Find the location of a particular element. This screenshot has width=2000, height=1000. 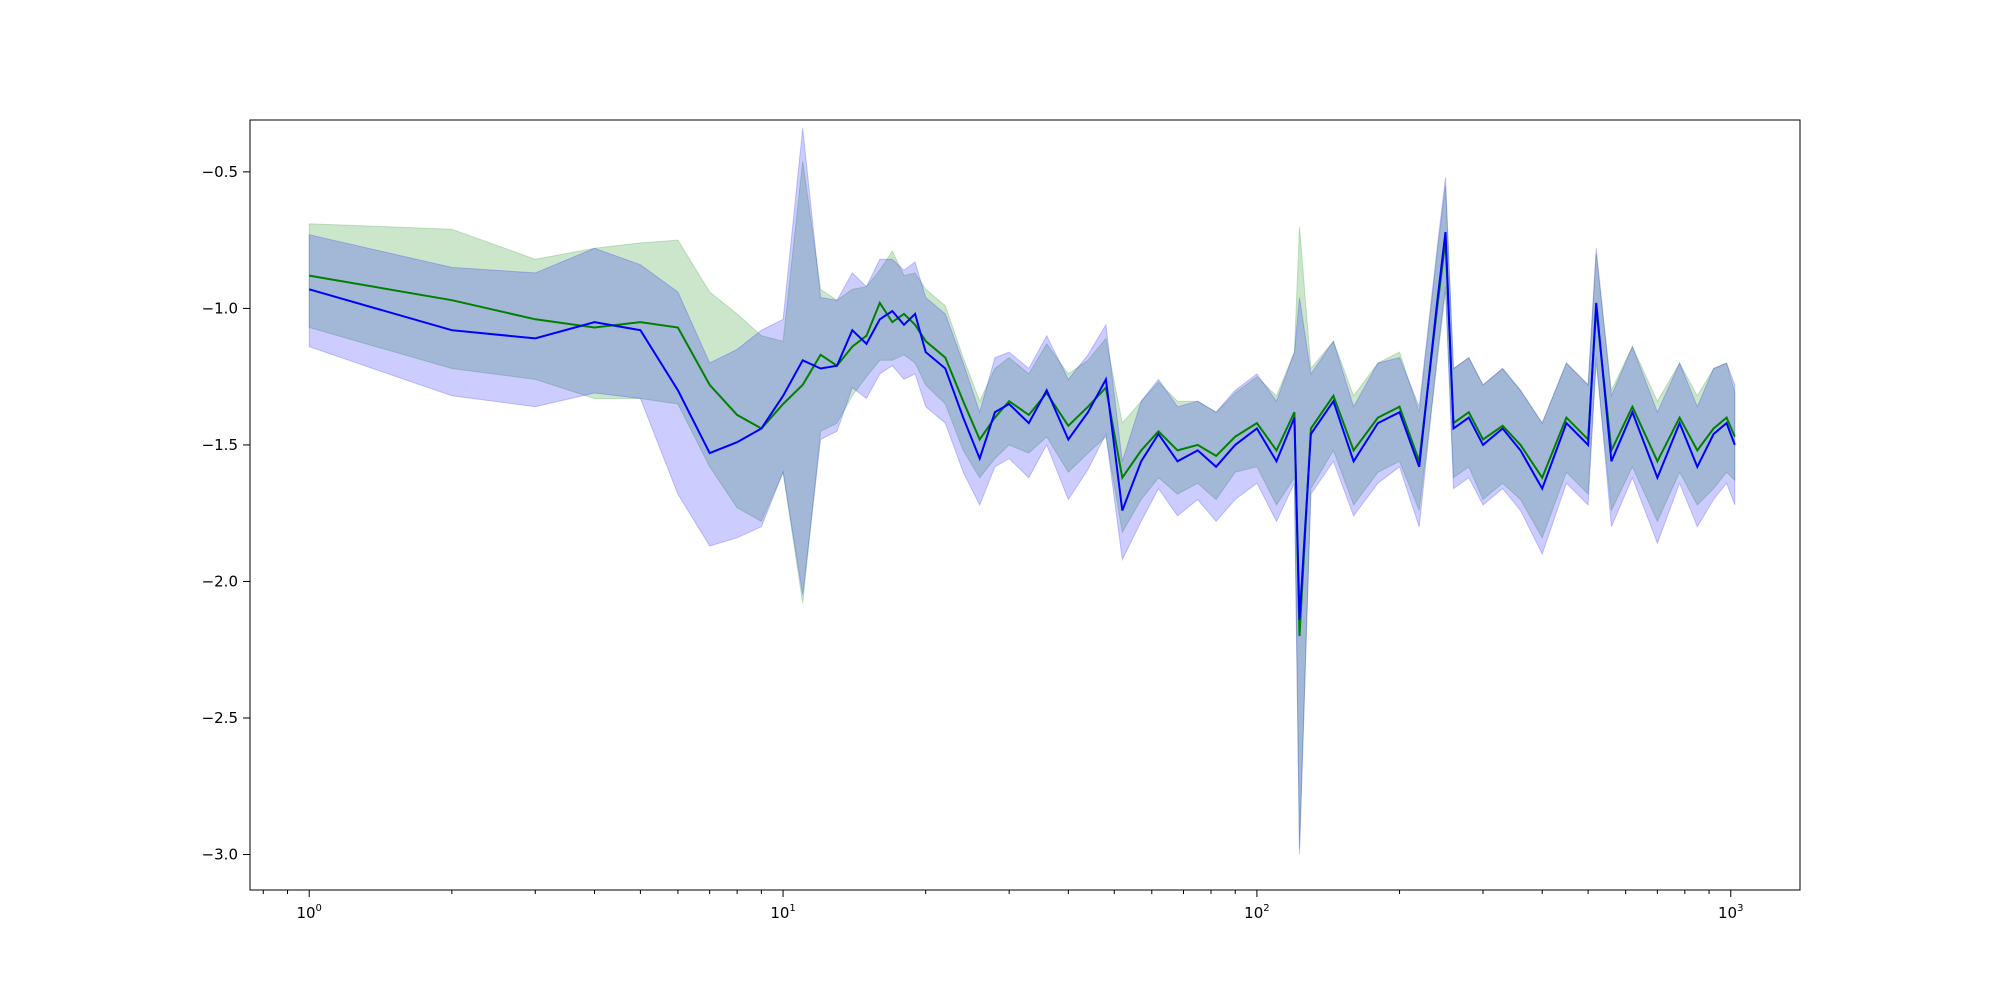

y-tick-label: −1.5 is located at coordinates (220, 445).